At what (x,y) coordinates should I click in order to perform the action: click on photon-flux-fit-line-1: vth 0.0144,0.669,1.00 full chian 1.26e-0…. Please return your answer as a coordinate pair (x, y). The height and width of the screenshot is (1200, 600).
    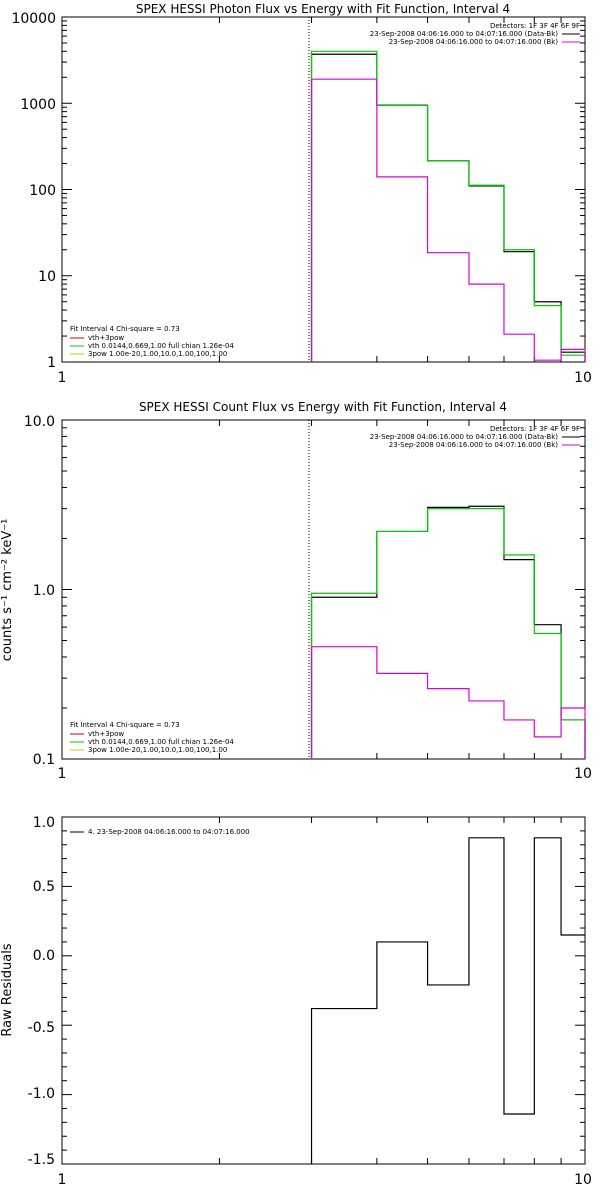
    Looking at the image, I should click on (161, 346).